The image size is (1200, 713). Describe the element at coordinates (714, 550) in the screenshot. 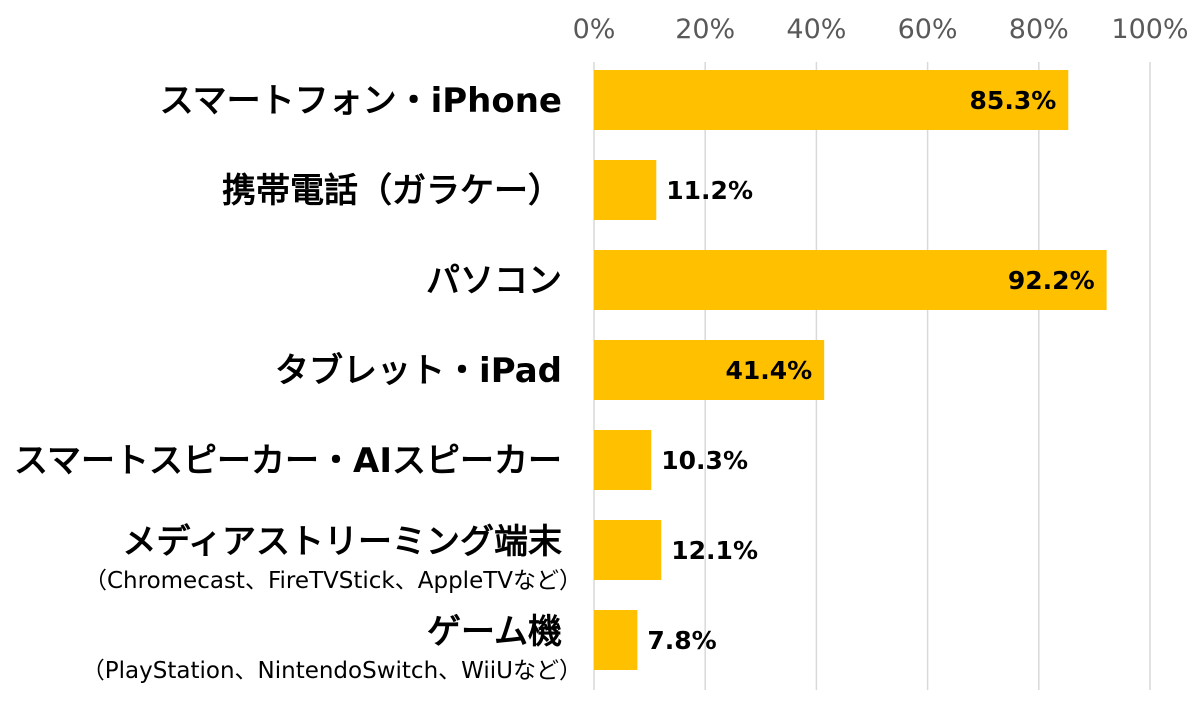

I see `value-label: 12.1%` at that location.